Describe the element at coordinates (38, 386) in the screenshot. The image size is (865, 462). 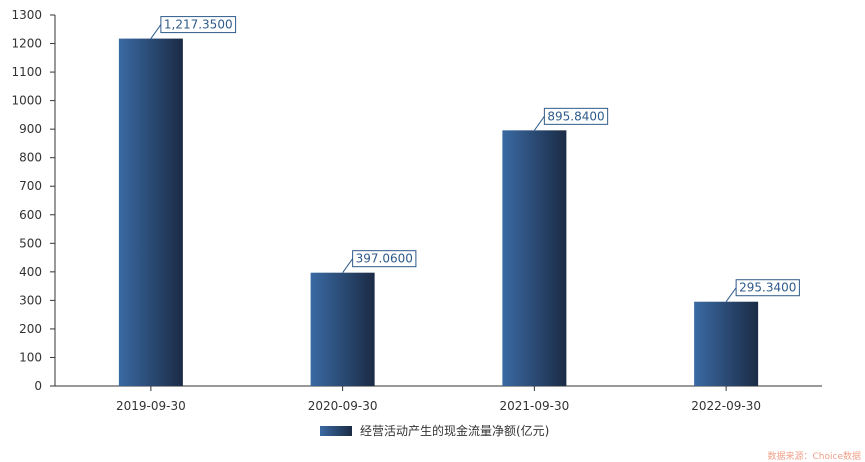
I see `y-tick-label: 0` at that location.